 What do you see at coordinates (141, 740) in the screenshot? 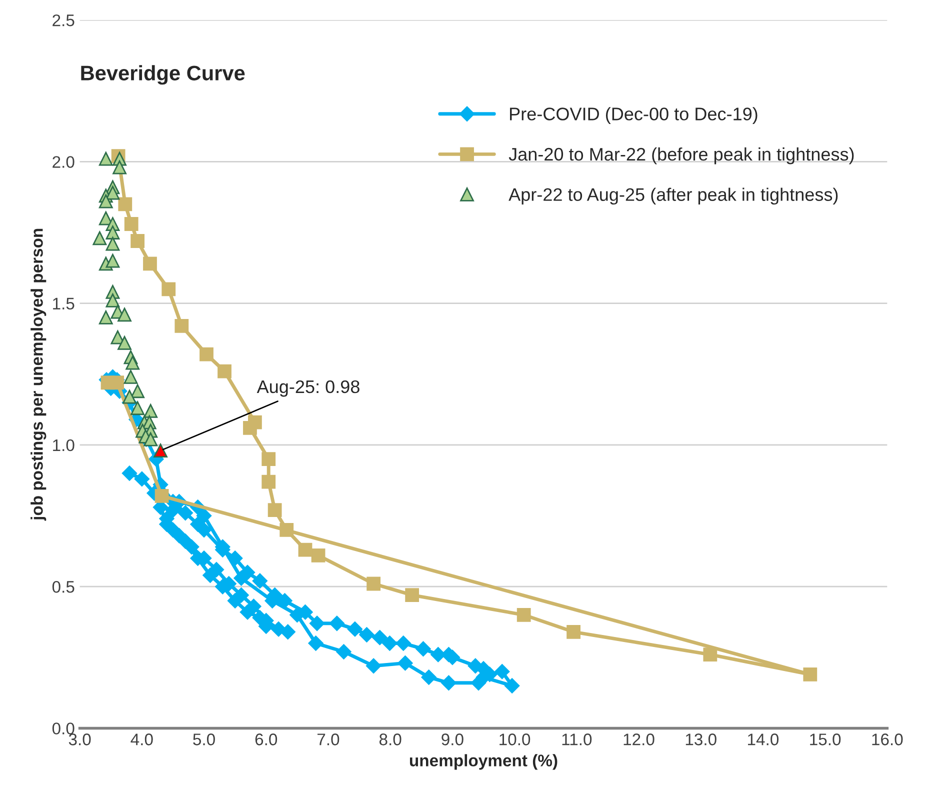
I see `x-tick-label: 4.0` at bounding box center [141, 740].